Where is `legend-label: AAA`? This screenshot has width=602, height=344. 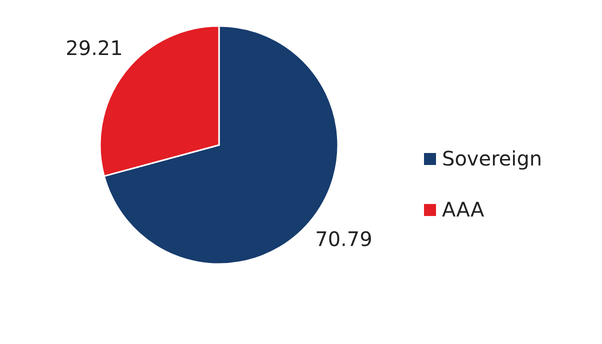
legend-label: AAA is located at coordinates (463, 209).